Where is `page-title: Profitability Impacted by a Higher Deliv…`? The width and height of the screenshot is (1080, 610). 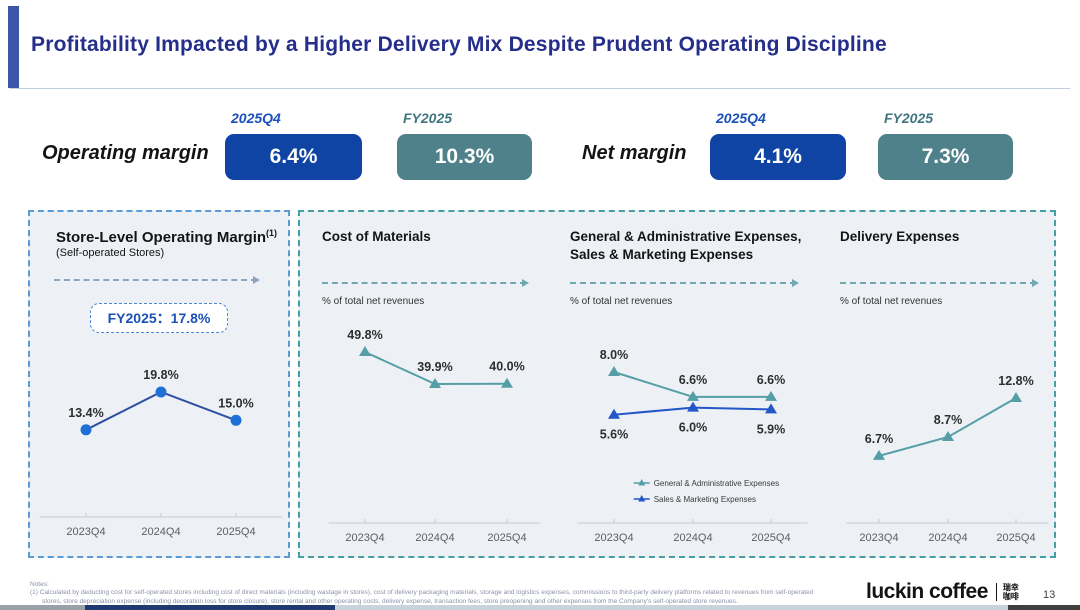 page-title: Profitability Impacted by a Higher Deliv… is located at coordinates (459, 44).